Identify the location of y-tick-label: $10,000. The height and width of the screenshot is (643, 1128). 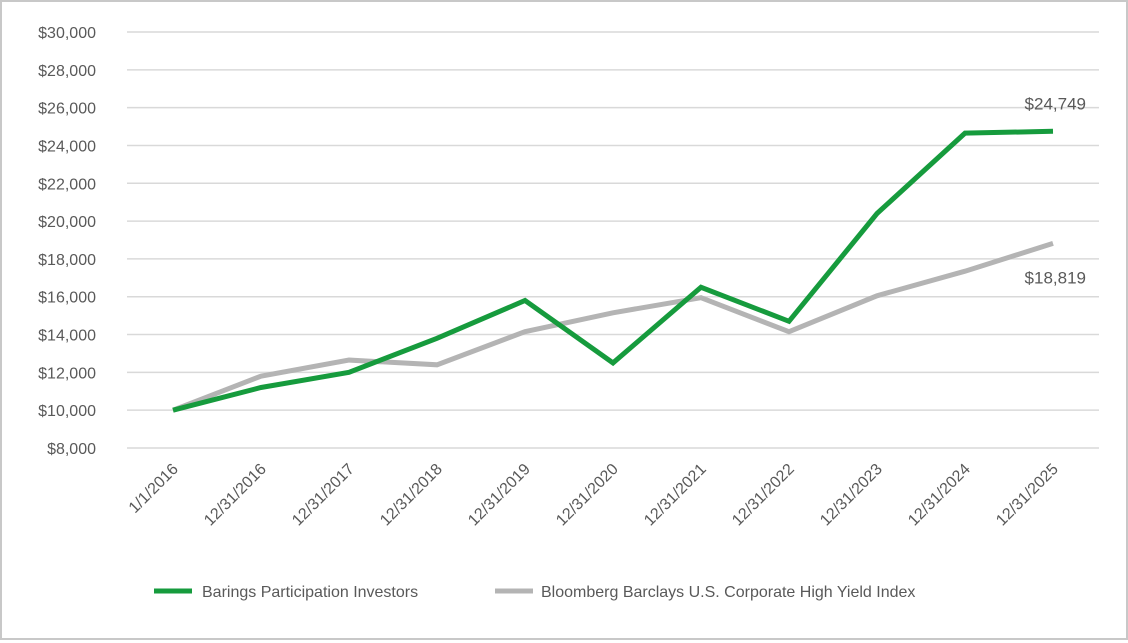
(67, 411).